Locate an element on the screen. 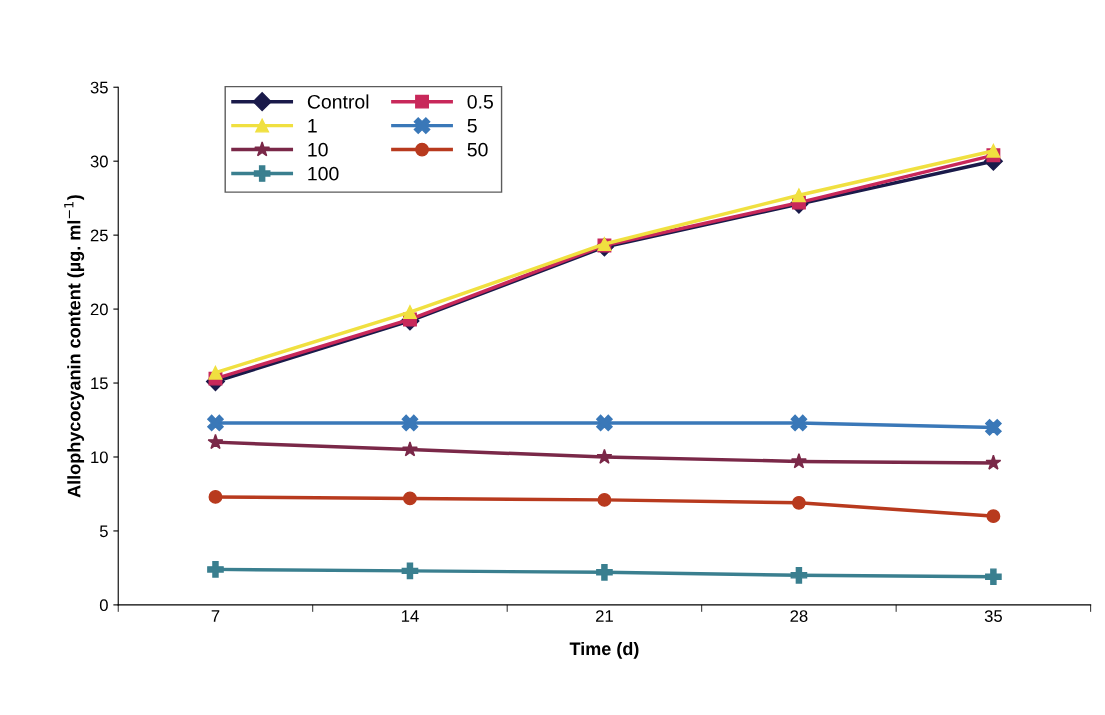 The width and height of the screenshot is (1105, 715). legend-label: 0.5 is located at coordinates (480, 101).